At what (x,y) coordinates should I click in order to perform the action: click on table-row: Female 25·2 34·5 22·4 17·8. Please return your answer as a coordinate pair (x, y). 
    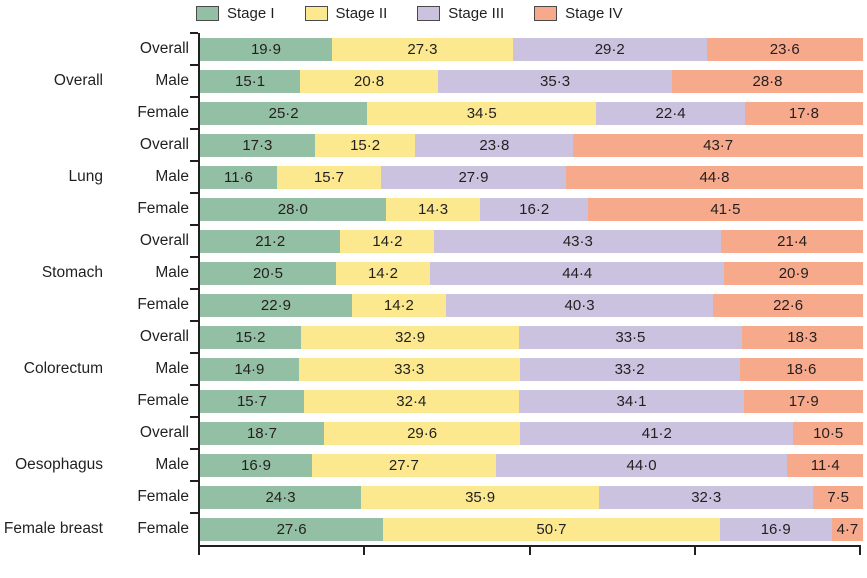
    Looking at the image, I should click on (487, 112).